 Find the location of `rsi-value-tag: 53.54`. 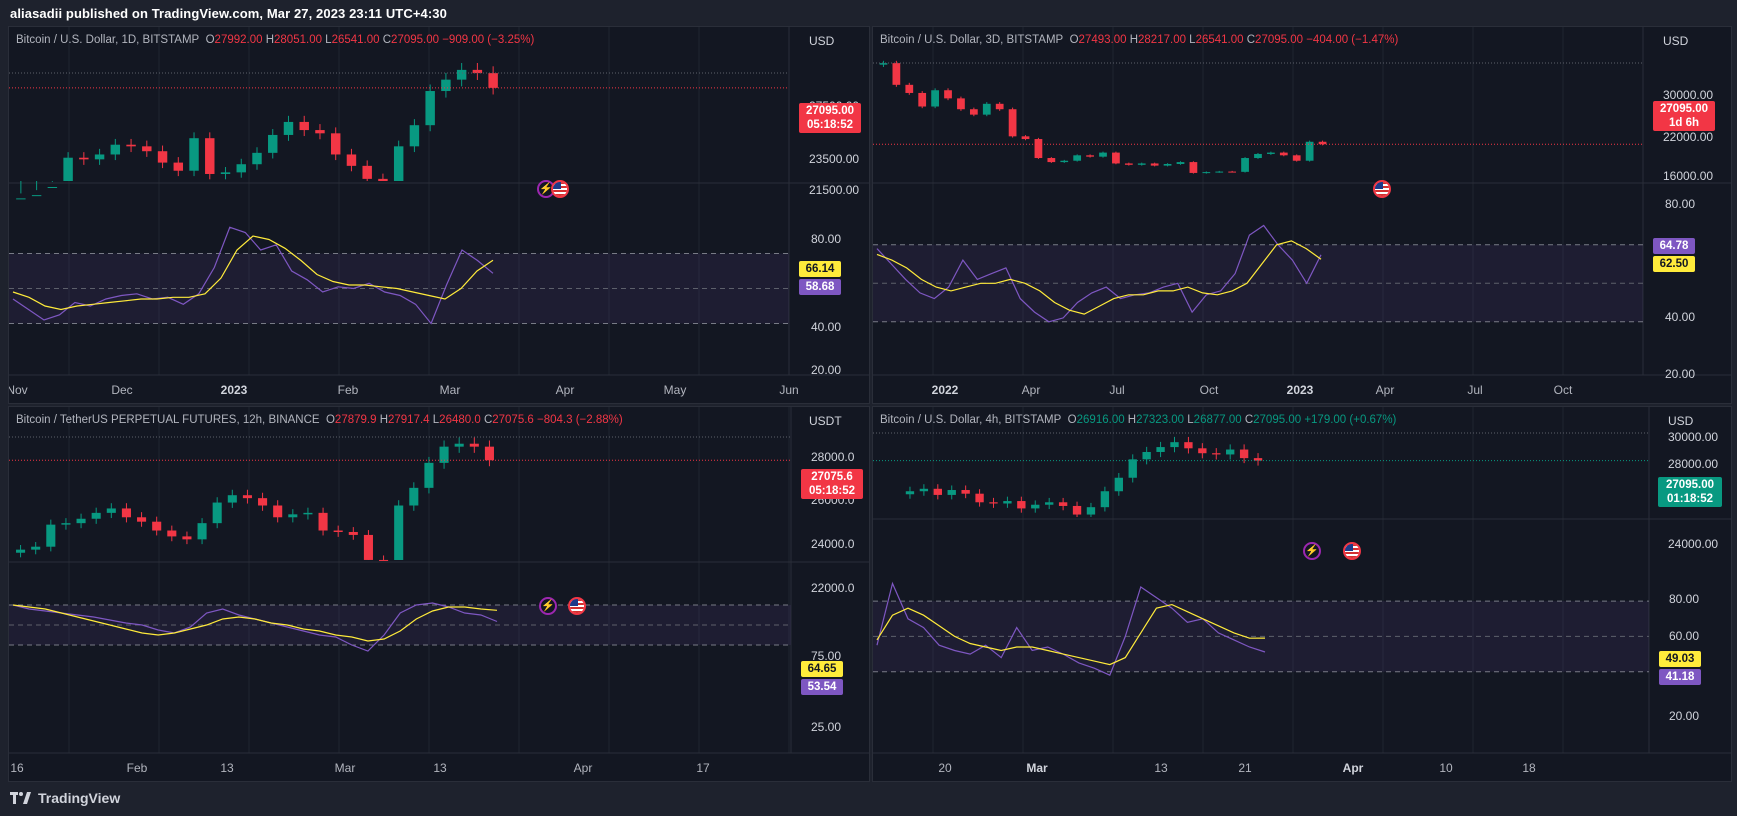

rsi-value-tag: 53.54 is located at coordinates (822, 687).